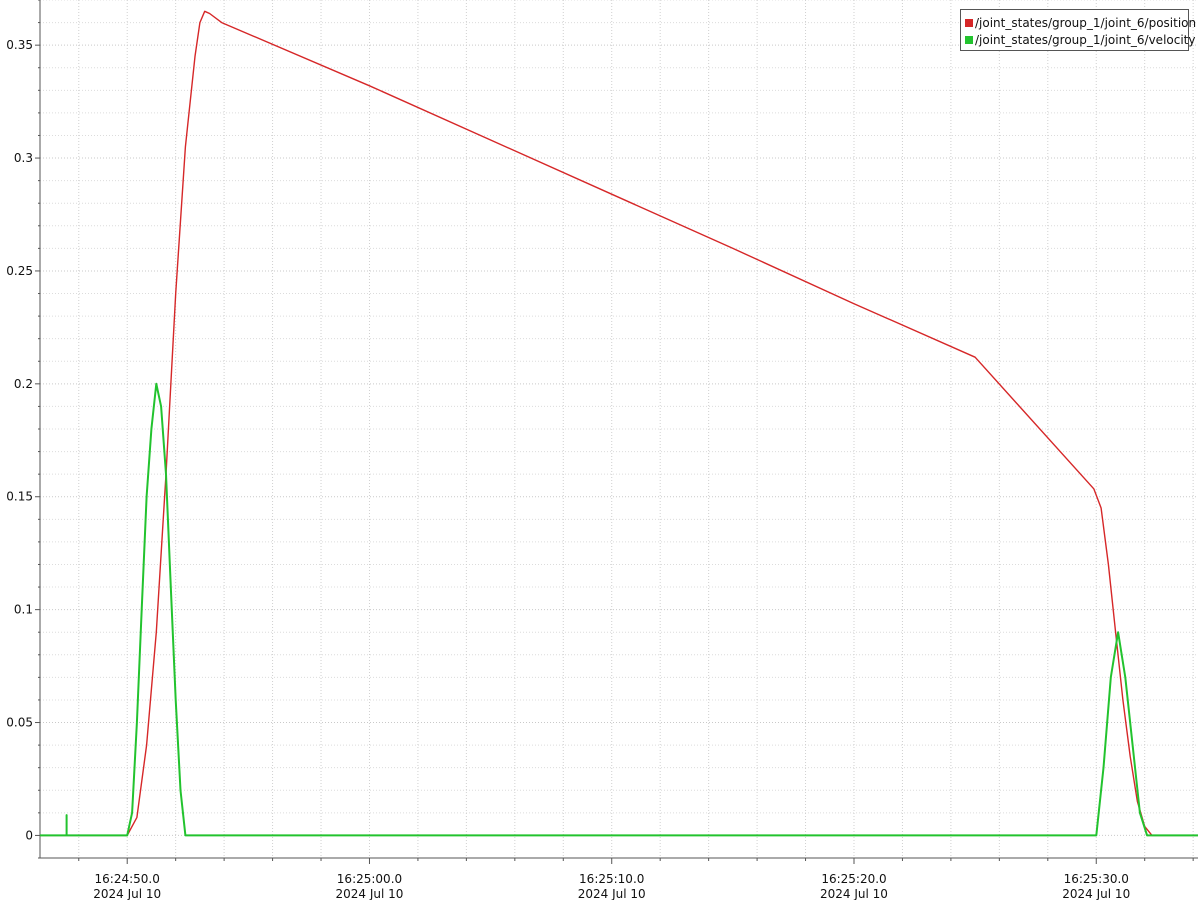  I want to click on y-tick-label: 0.25, so click(19, 271).